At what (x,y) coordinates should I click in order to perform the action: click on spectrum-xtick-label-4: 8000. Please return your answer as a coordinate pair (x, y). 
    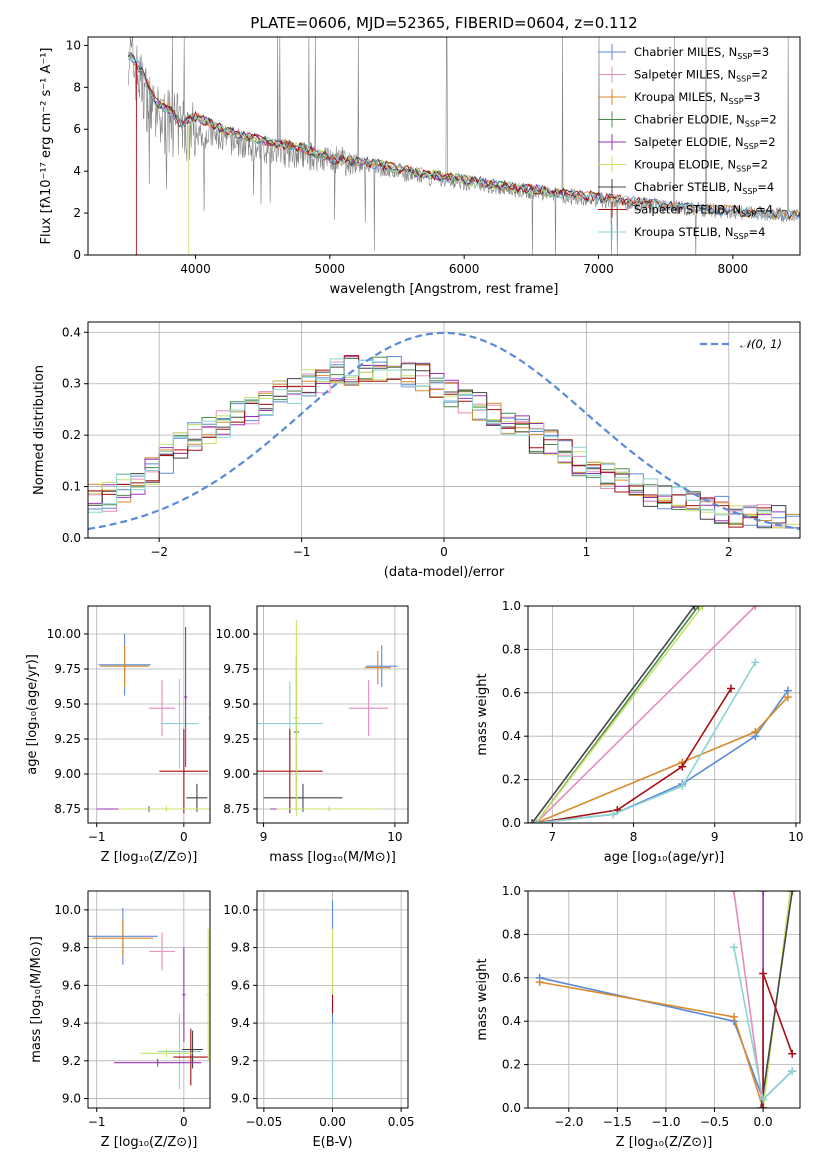
    Looking at the image, I should click on (733, 269).